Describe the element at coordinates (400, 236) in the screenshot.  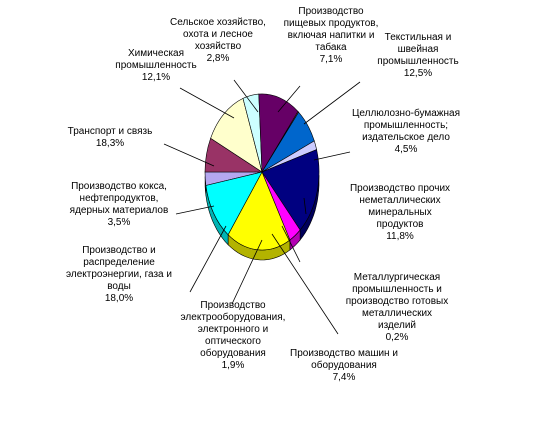
I see `slice-value-text: 11,8%` at that location.